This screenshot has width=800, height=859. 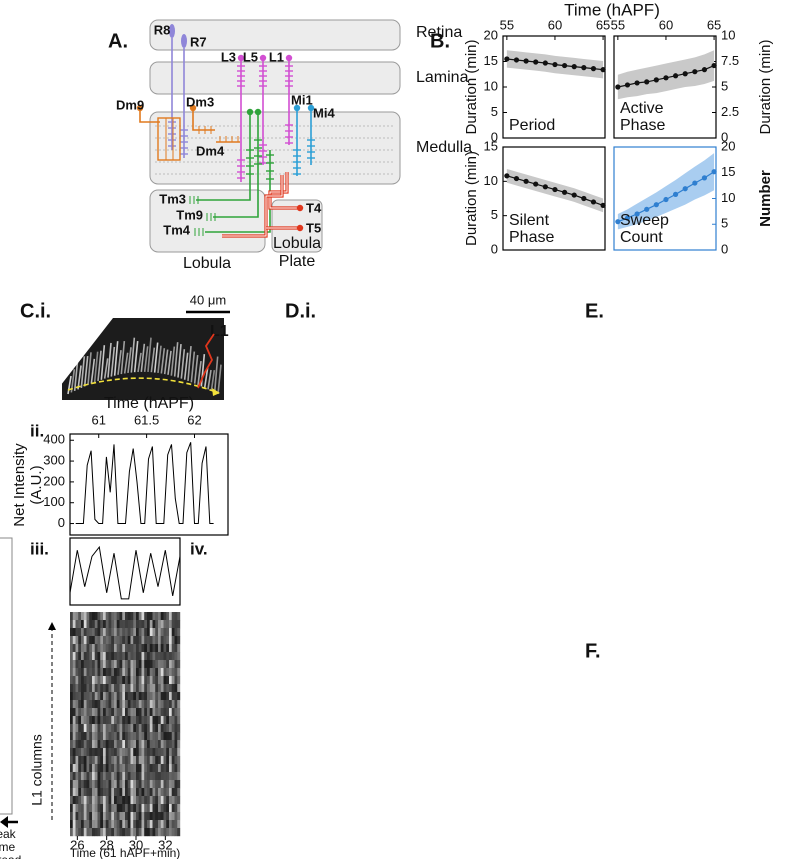 What do you see at coordinates (219, 331) in the screenshot?
I see `cell-label: L1` at bounding box center [219, 331].